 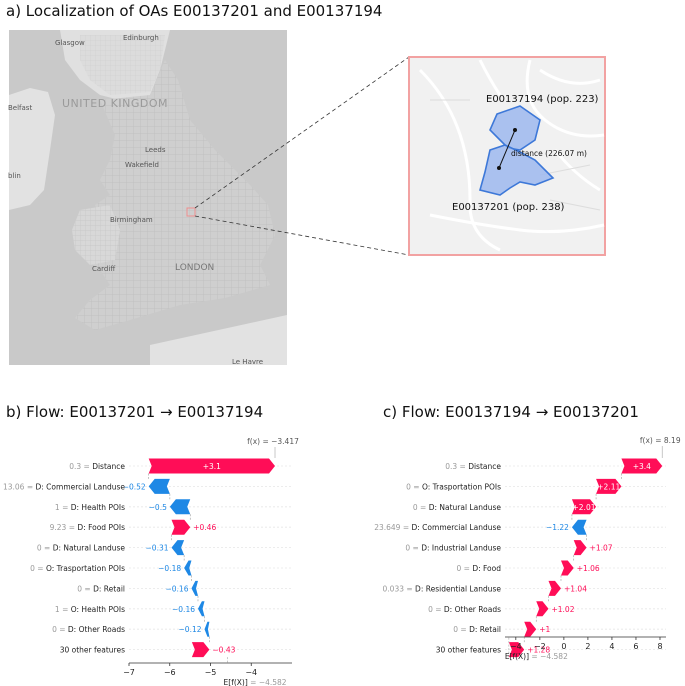 What do you see at coordinates (453, 486) in the screenshot?
I see `feature-label-c-1: 0 = O: Trasportation POIs` at bounding box center [453, 486].